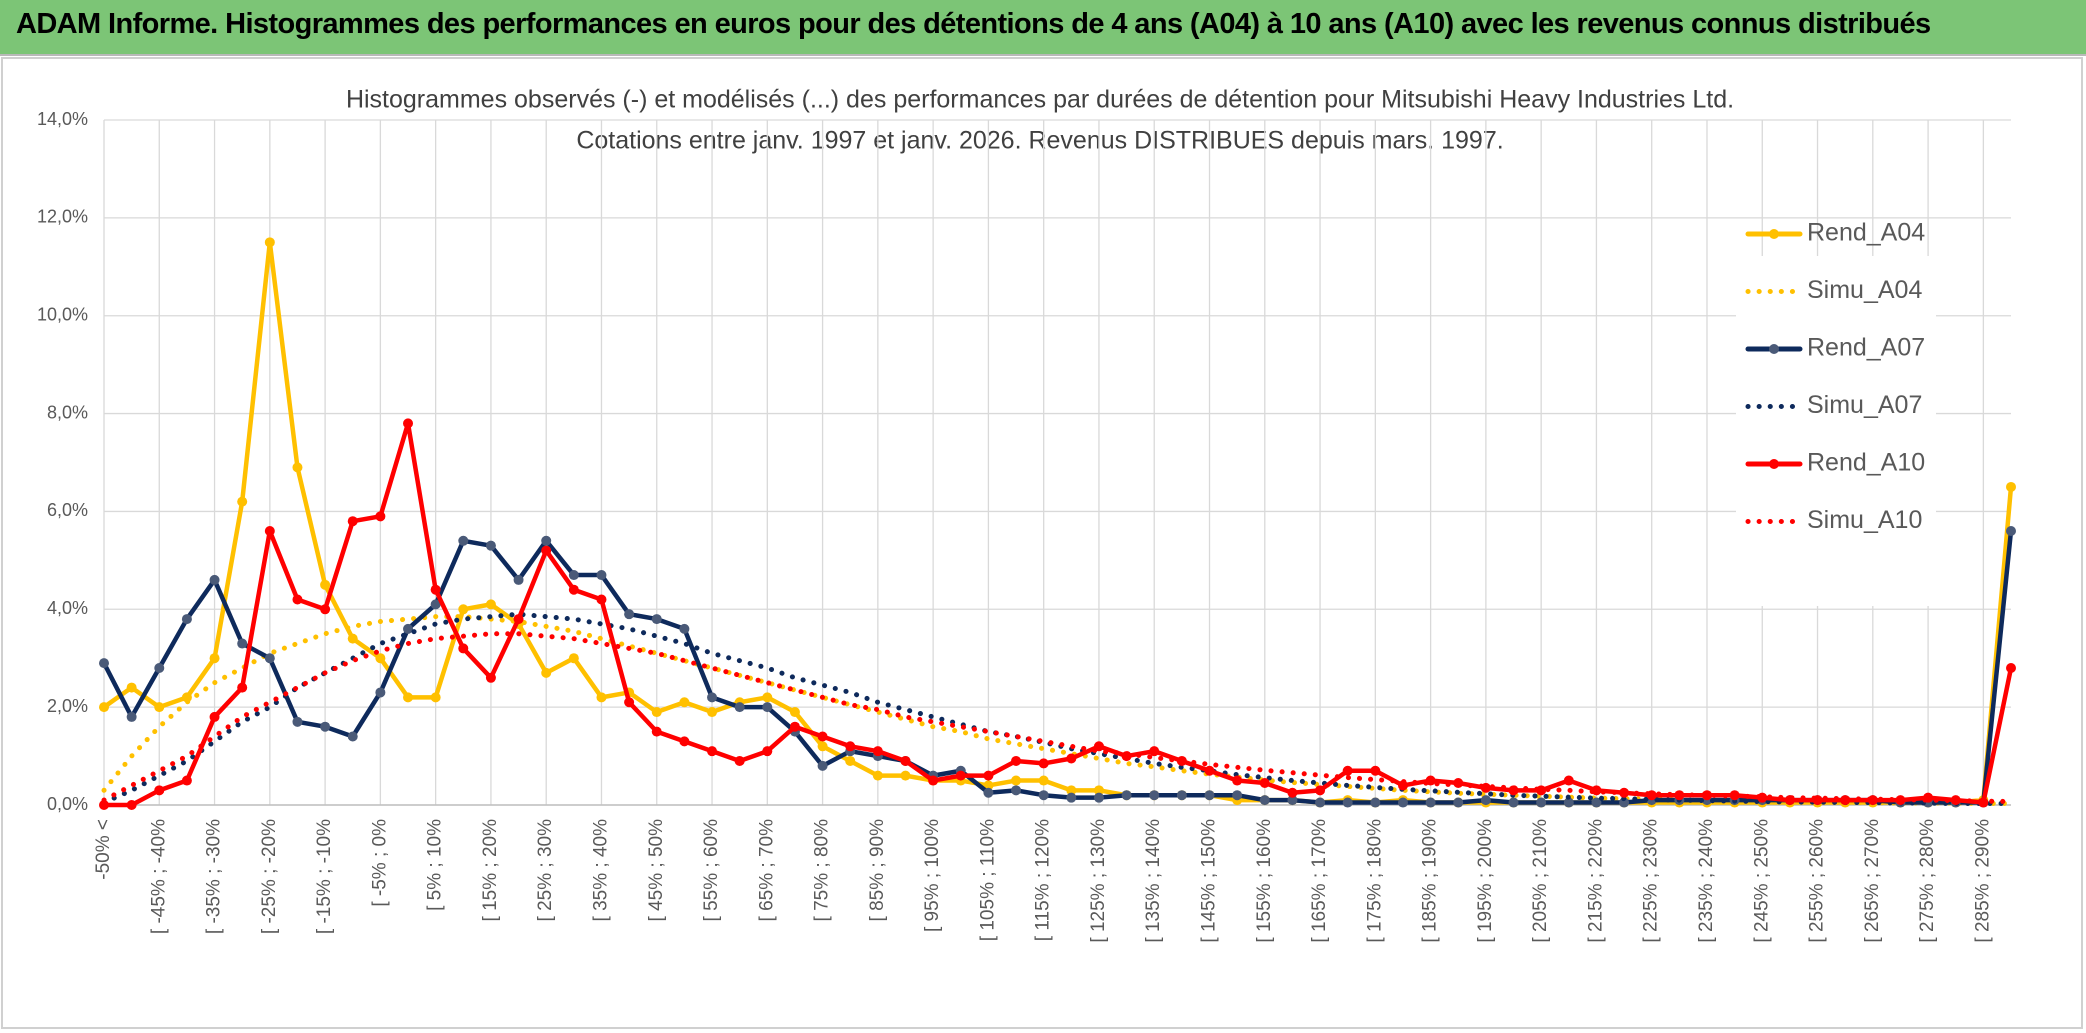 The image size is (2086, 1033). I want to click on y-tick-label: 2,0%, so click(67, 706).